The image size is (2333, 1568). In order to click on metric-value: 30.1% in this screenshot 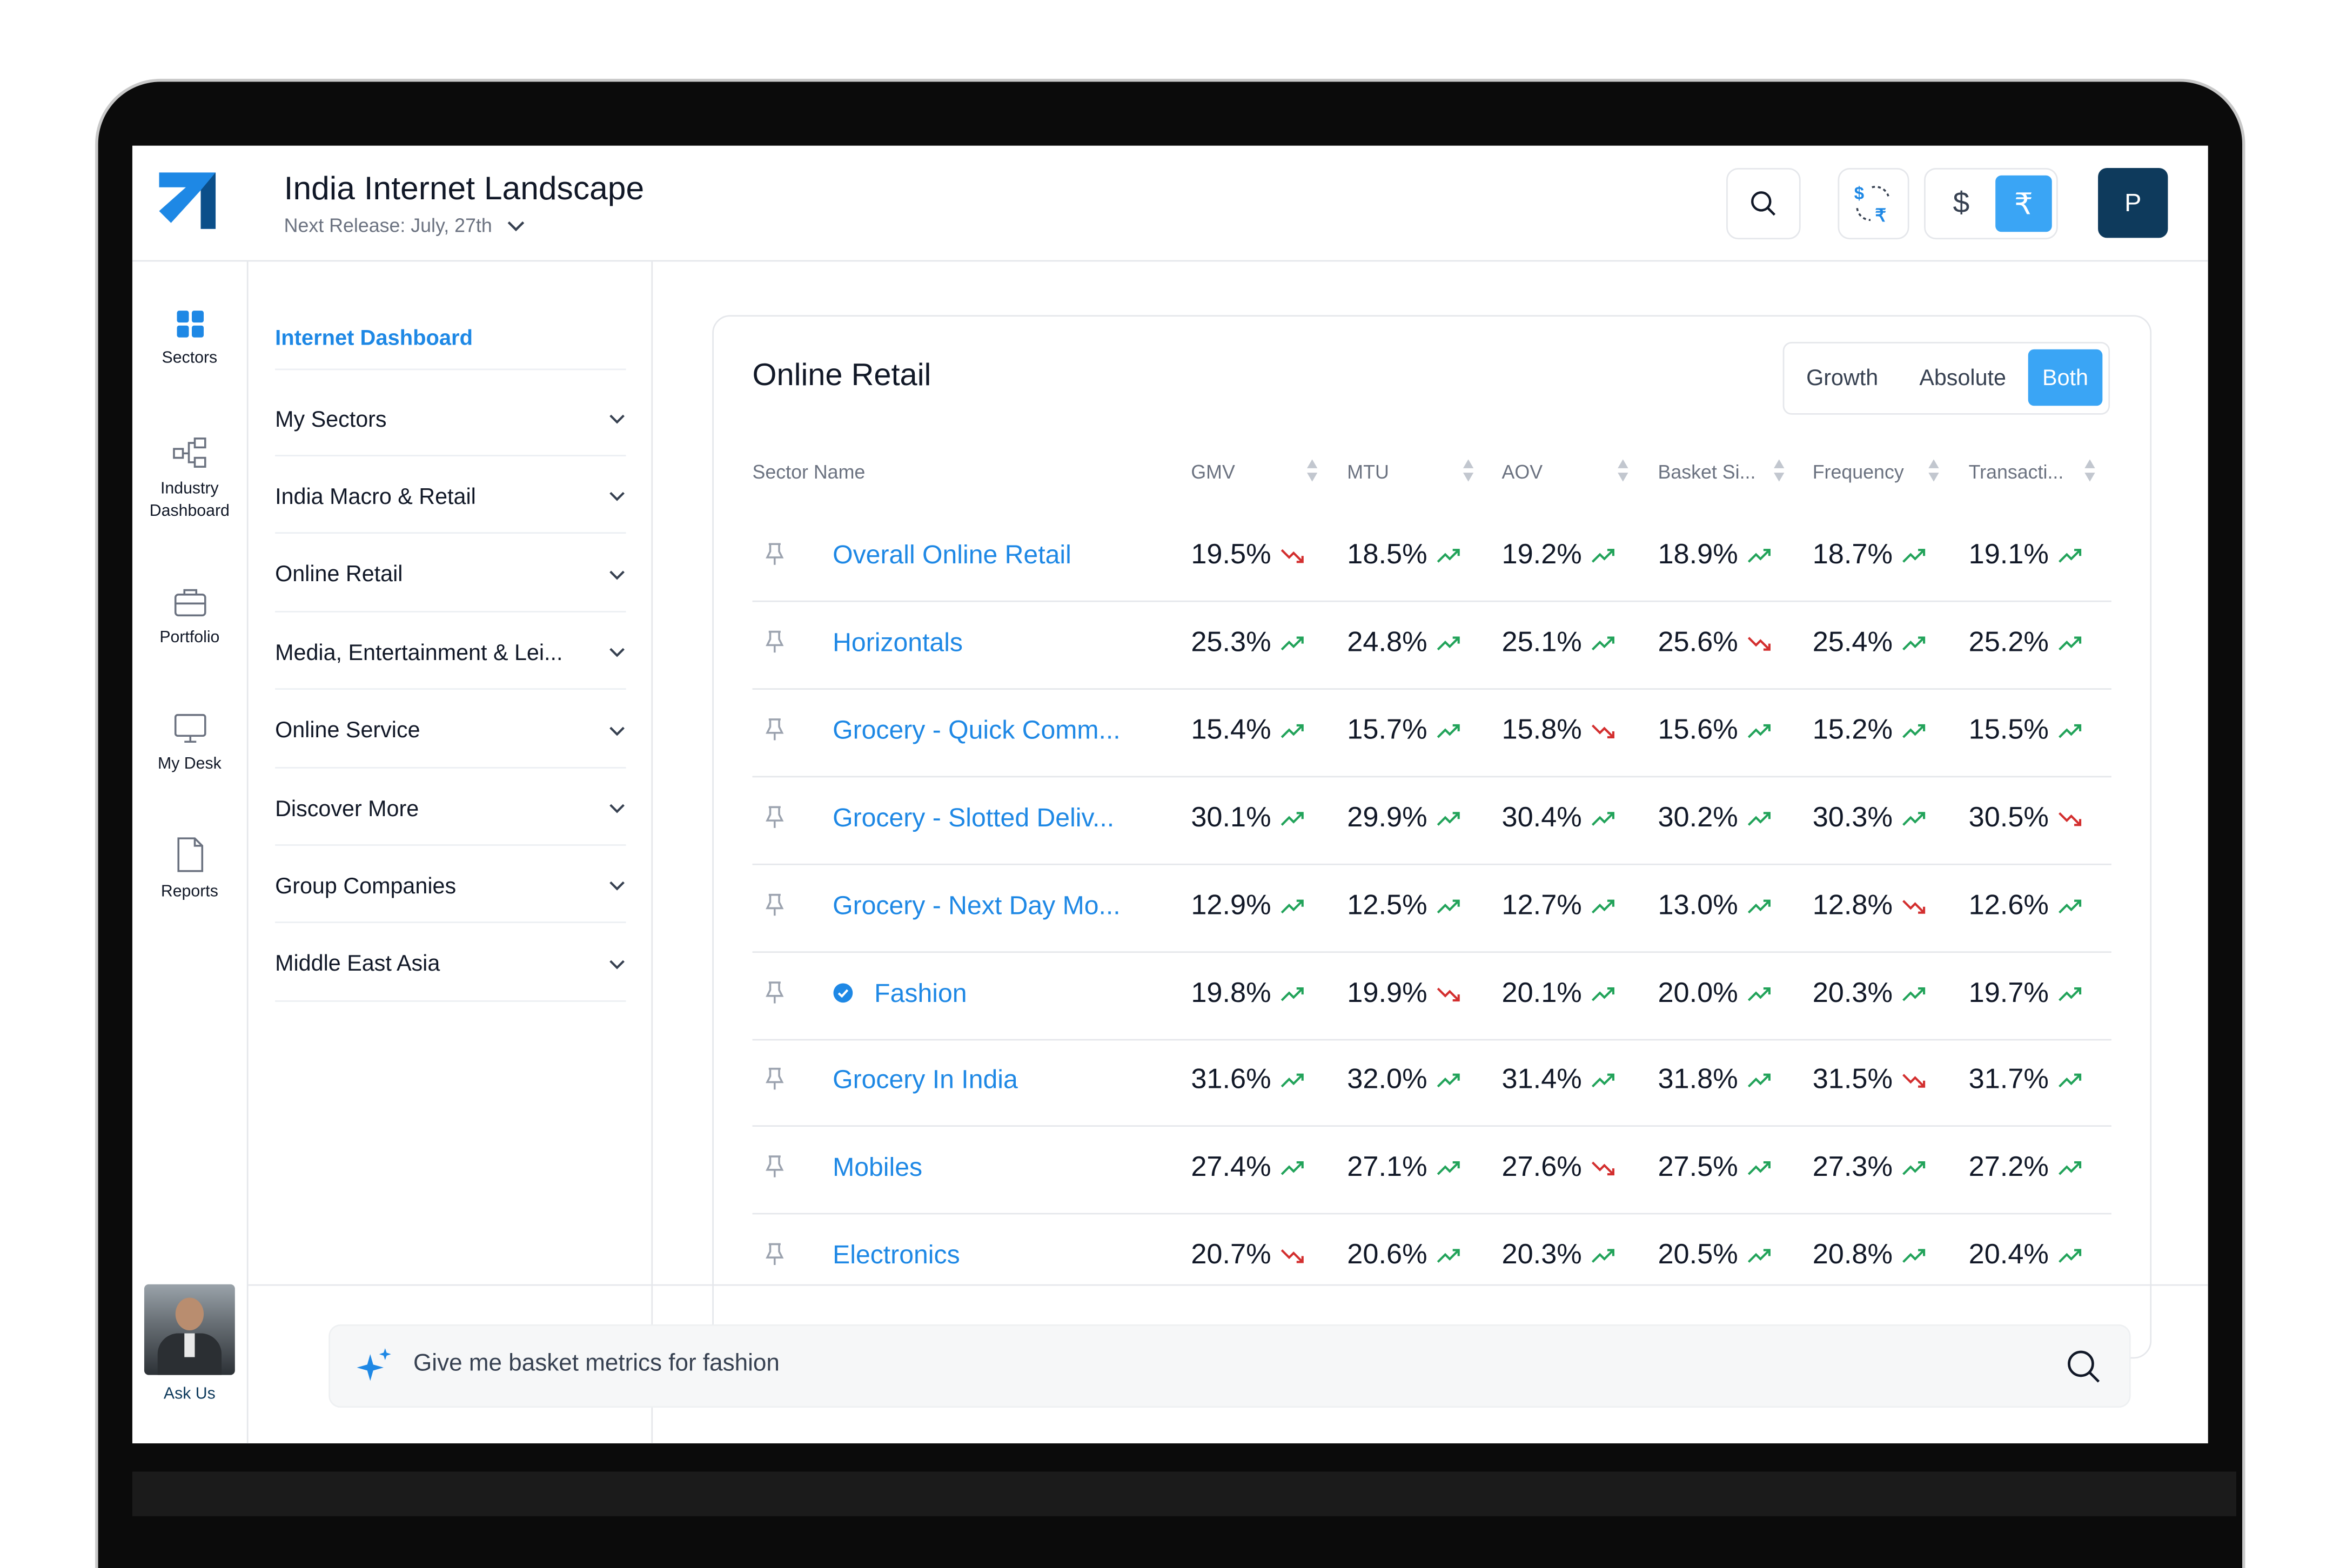, I will do `click(1231, 818)`.